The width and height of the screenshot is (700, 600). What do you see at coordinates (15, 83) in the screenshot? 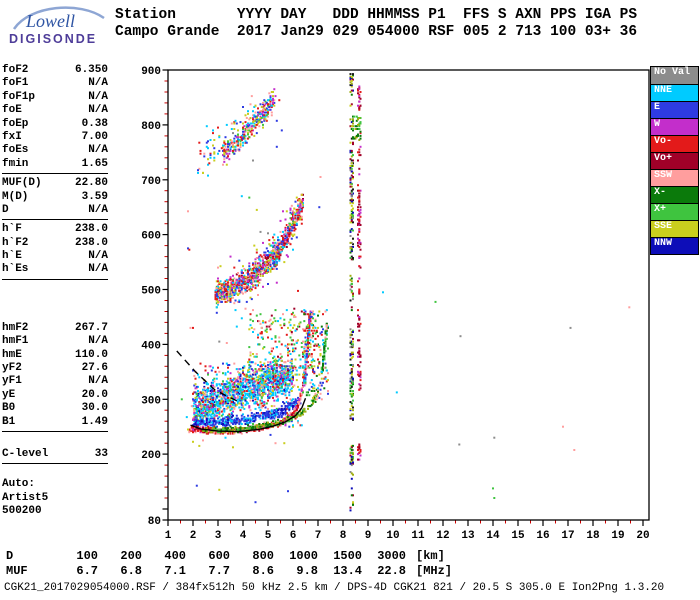
I see `param-label: foF1` at bounding box center [15, 83].